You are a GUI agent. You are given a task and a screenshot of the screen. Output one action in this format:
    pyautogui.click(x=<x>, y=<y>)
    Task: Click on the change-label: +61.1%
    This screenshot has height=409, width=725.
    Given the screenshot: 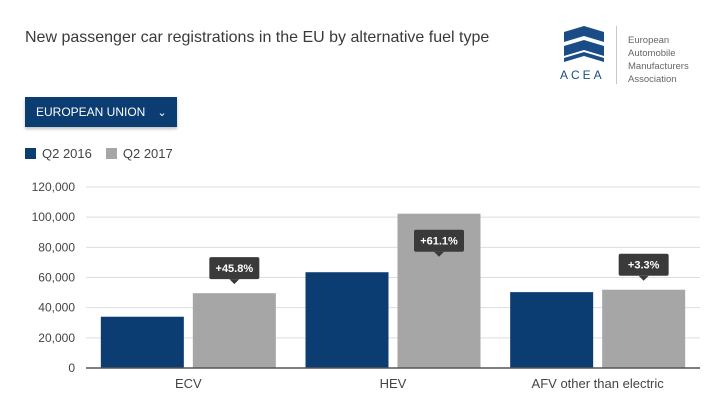 What is the action you would take?
    pyautogui.click(x=439, y=242)
    